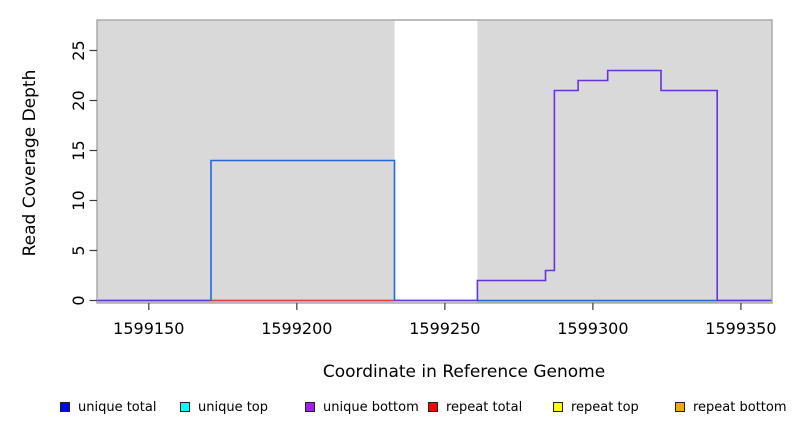 This screenshot has width=792, height=432. I want to click on legend-label: unique total, so click(117, 407).